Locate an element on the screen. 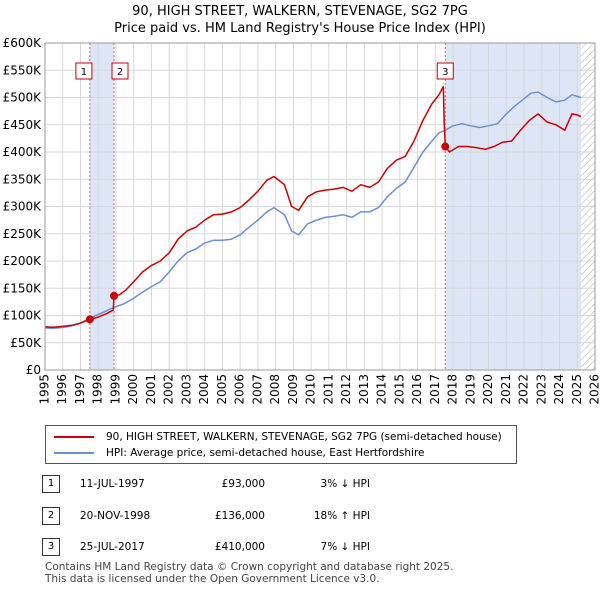  x-tick-label: 1995 is located at coordinates (45, 389).